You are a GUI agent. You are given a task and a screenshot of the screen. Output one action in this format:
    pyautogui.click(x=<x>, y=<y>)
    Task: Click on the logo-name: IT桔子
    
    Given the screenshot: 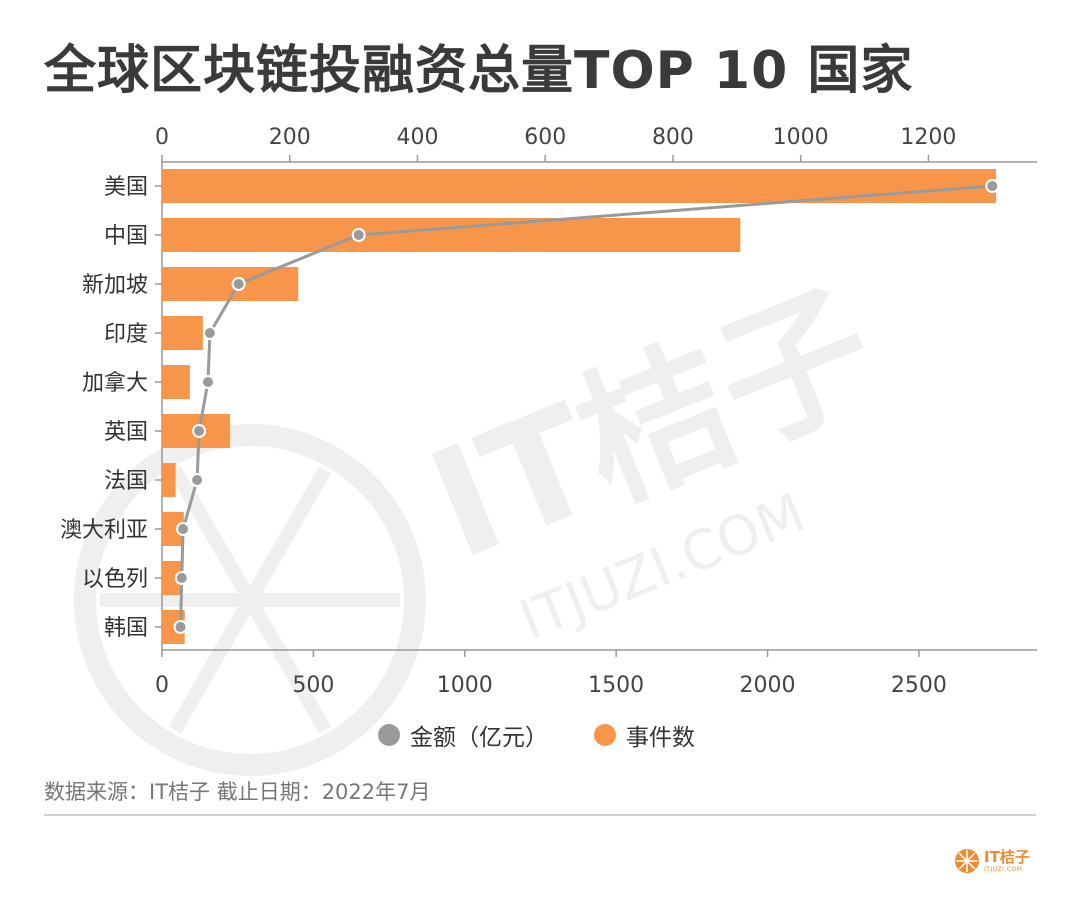 What is the action you would take?
    pyautogui.click(x=1007, y=856)
    